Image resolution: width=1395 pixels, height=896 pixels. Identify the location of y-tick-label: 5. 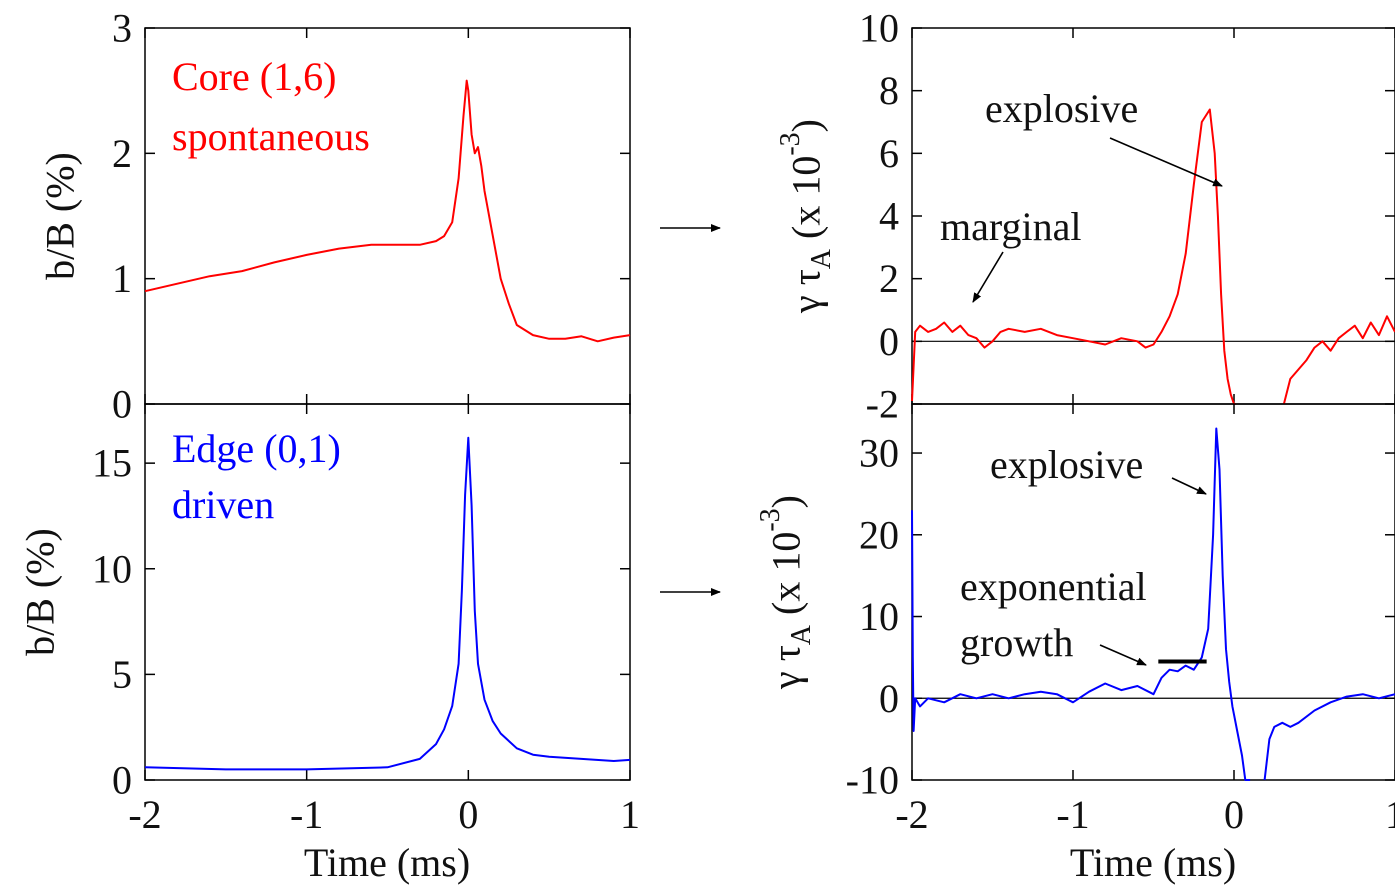
(122, 674).